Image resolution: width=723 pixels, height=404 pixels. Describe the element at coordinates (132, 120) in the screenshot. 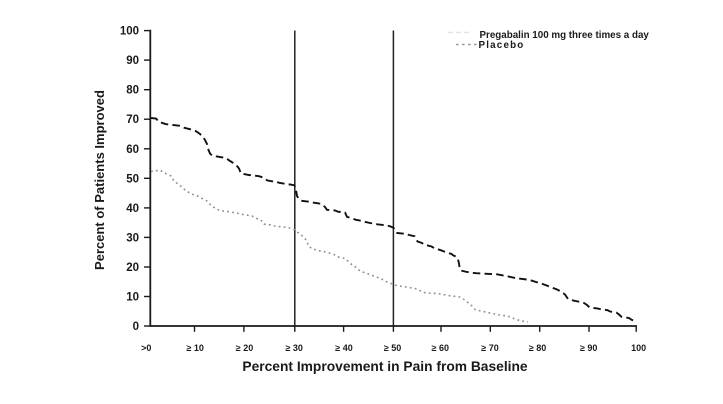

I see `svg-text: 70` at that location.